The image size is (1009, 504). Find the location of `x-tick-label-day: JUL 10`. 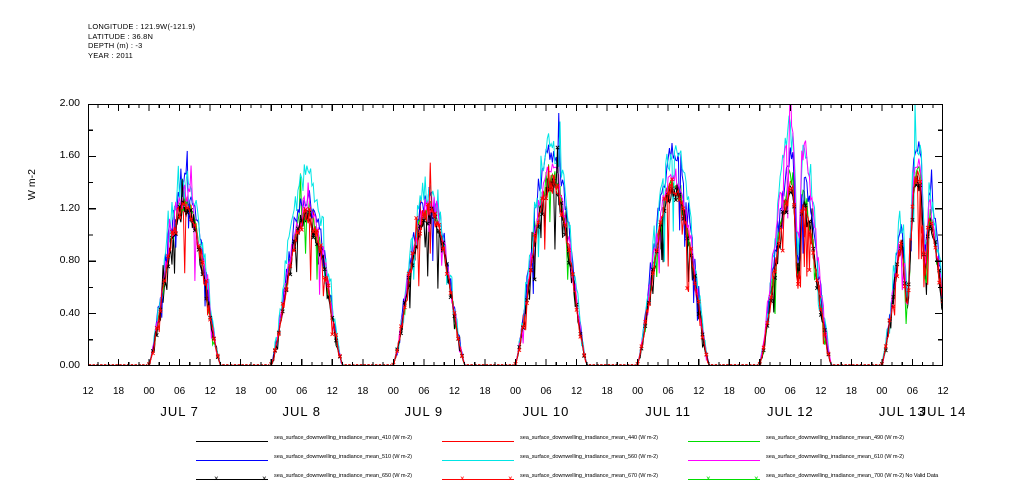

x-tick-label-day: JUL 10 is located at coordinates (546, 411).